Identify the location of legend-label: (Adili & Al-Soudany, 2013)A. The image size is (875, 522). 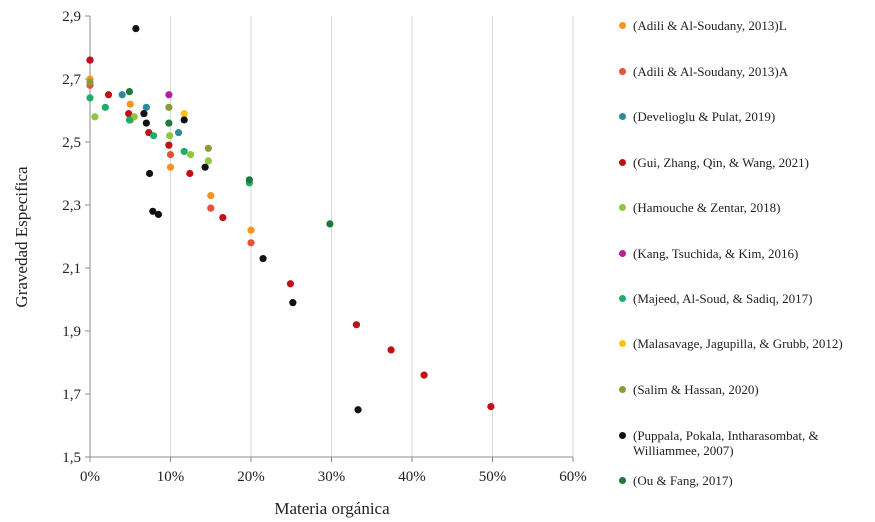
(711, 71).